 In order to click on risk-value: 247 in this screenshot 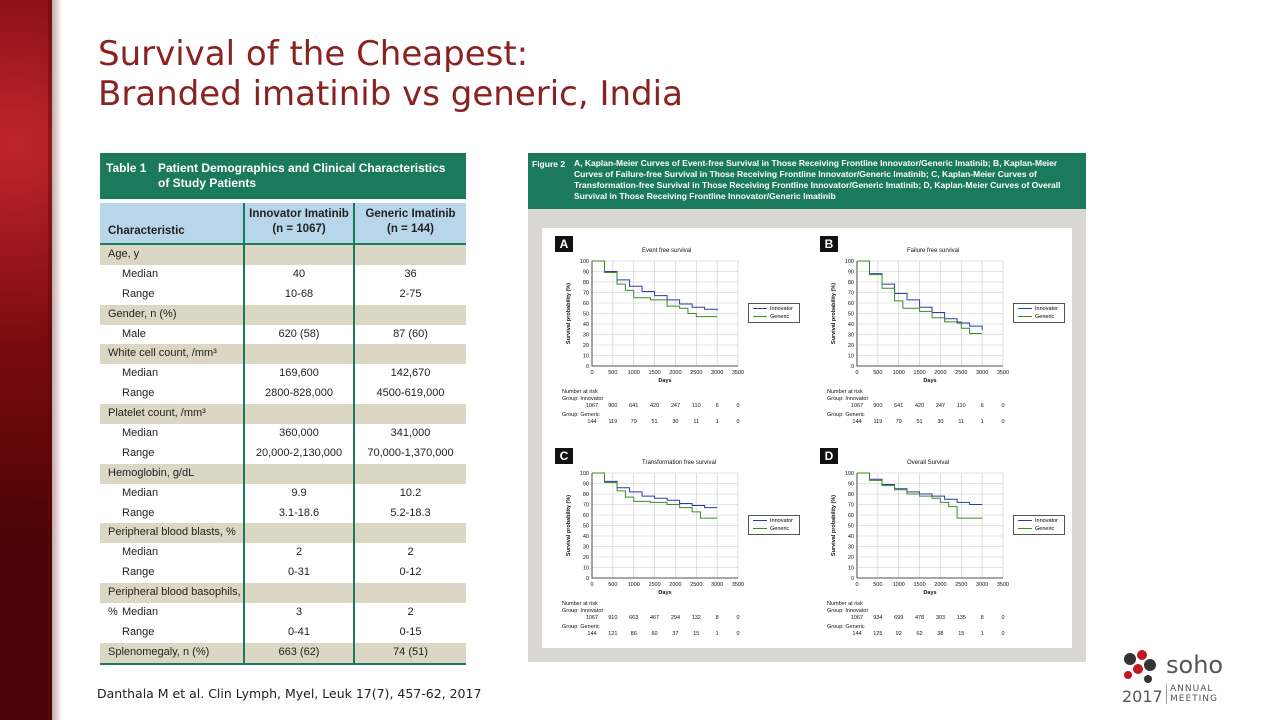, I will do `click(940, 406)`.